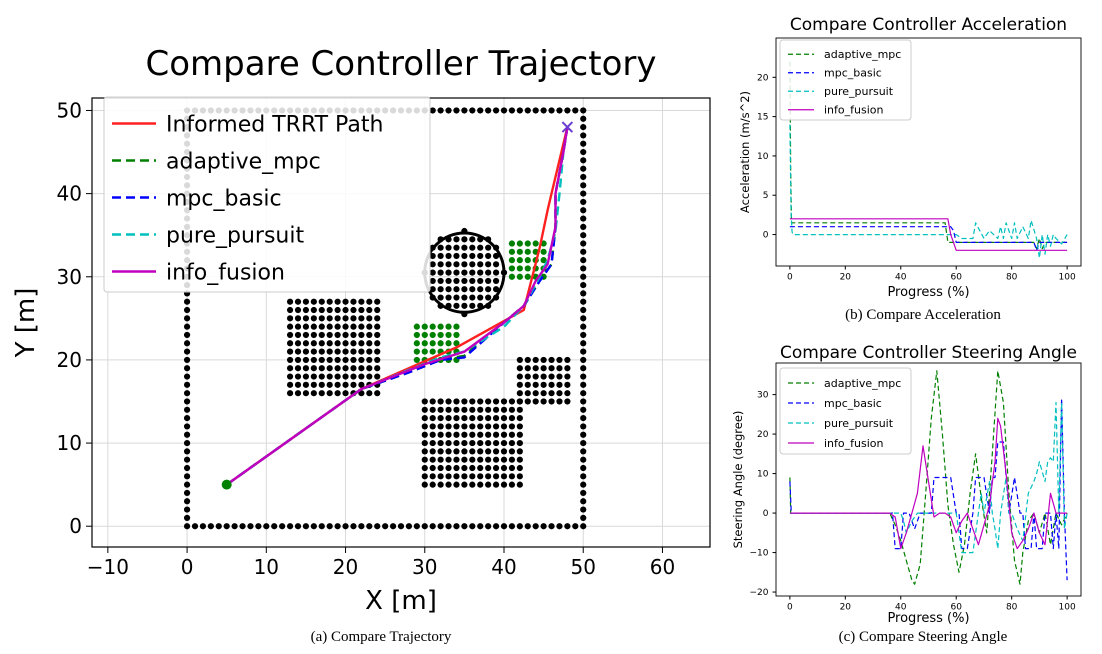 This screenshot has height=654, width=1102. I want to click on x-tick-label: 30, so click(424, 567).